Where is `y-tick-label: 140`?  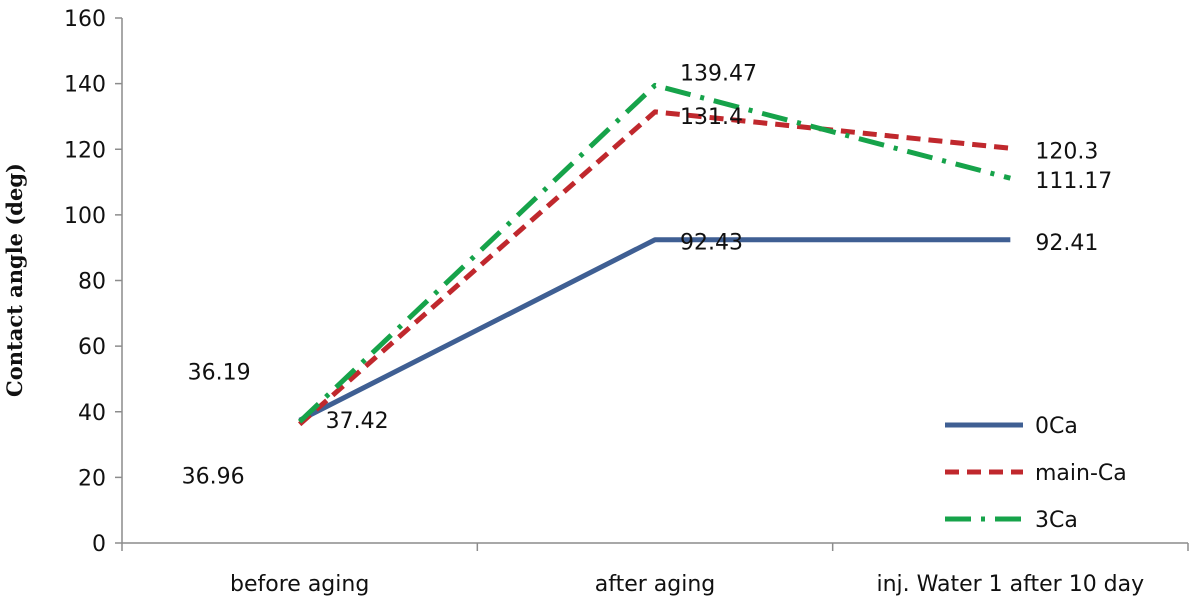 y-tick-label: 140 is located at coordinates (85, 85).